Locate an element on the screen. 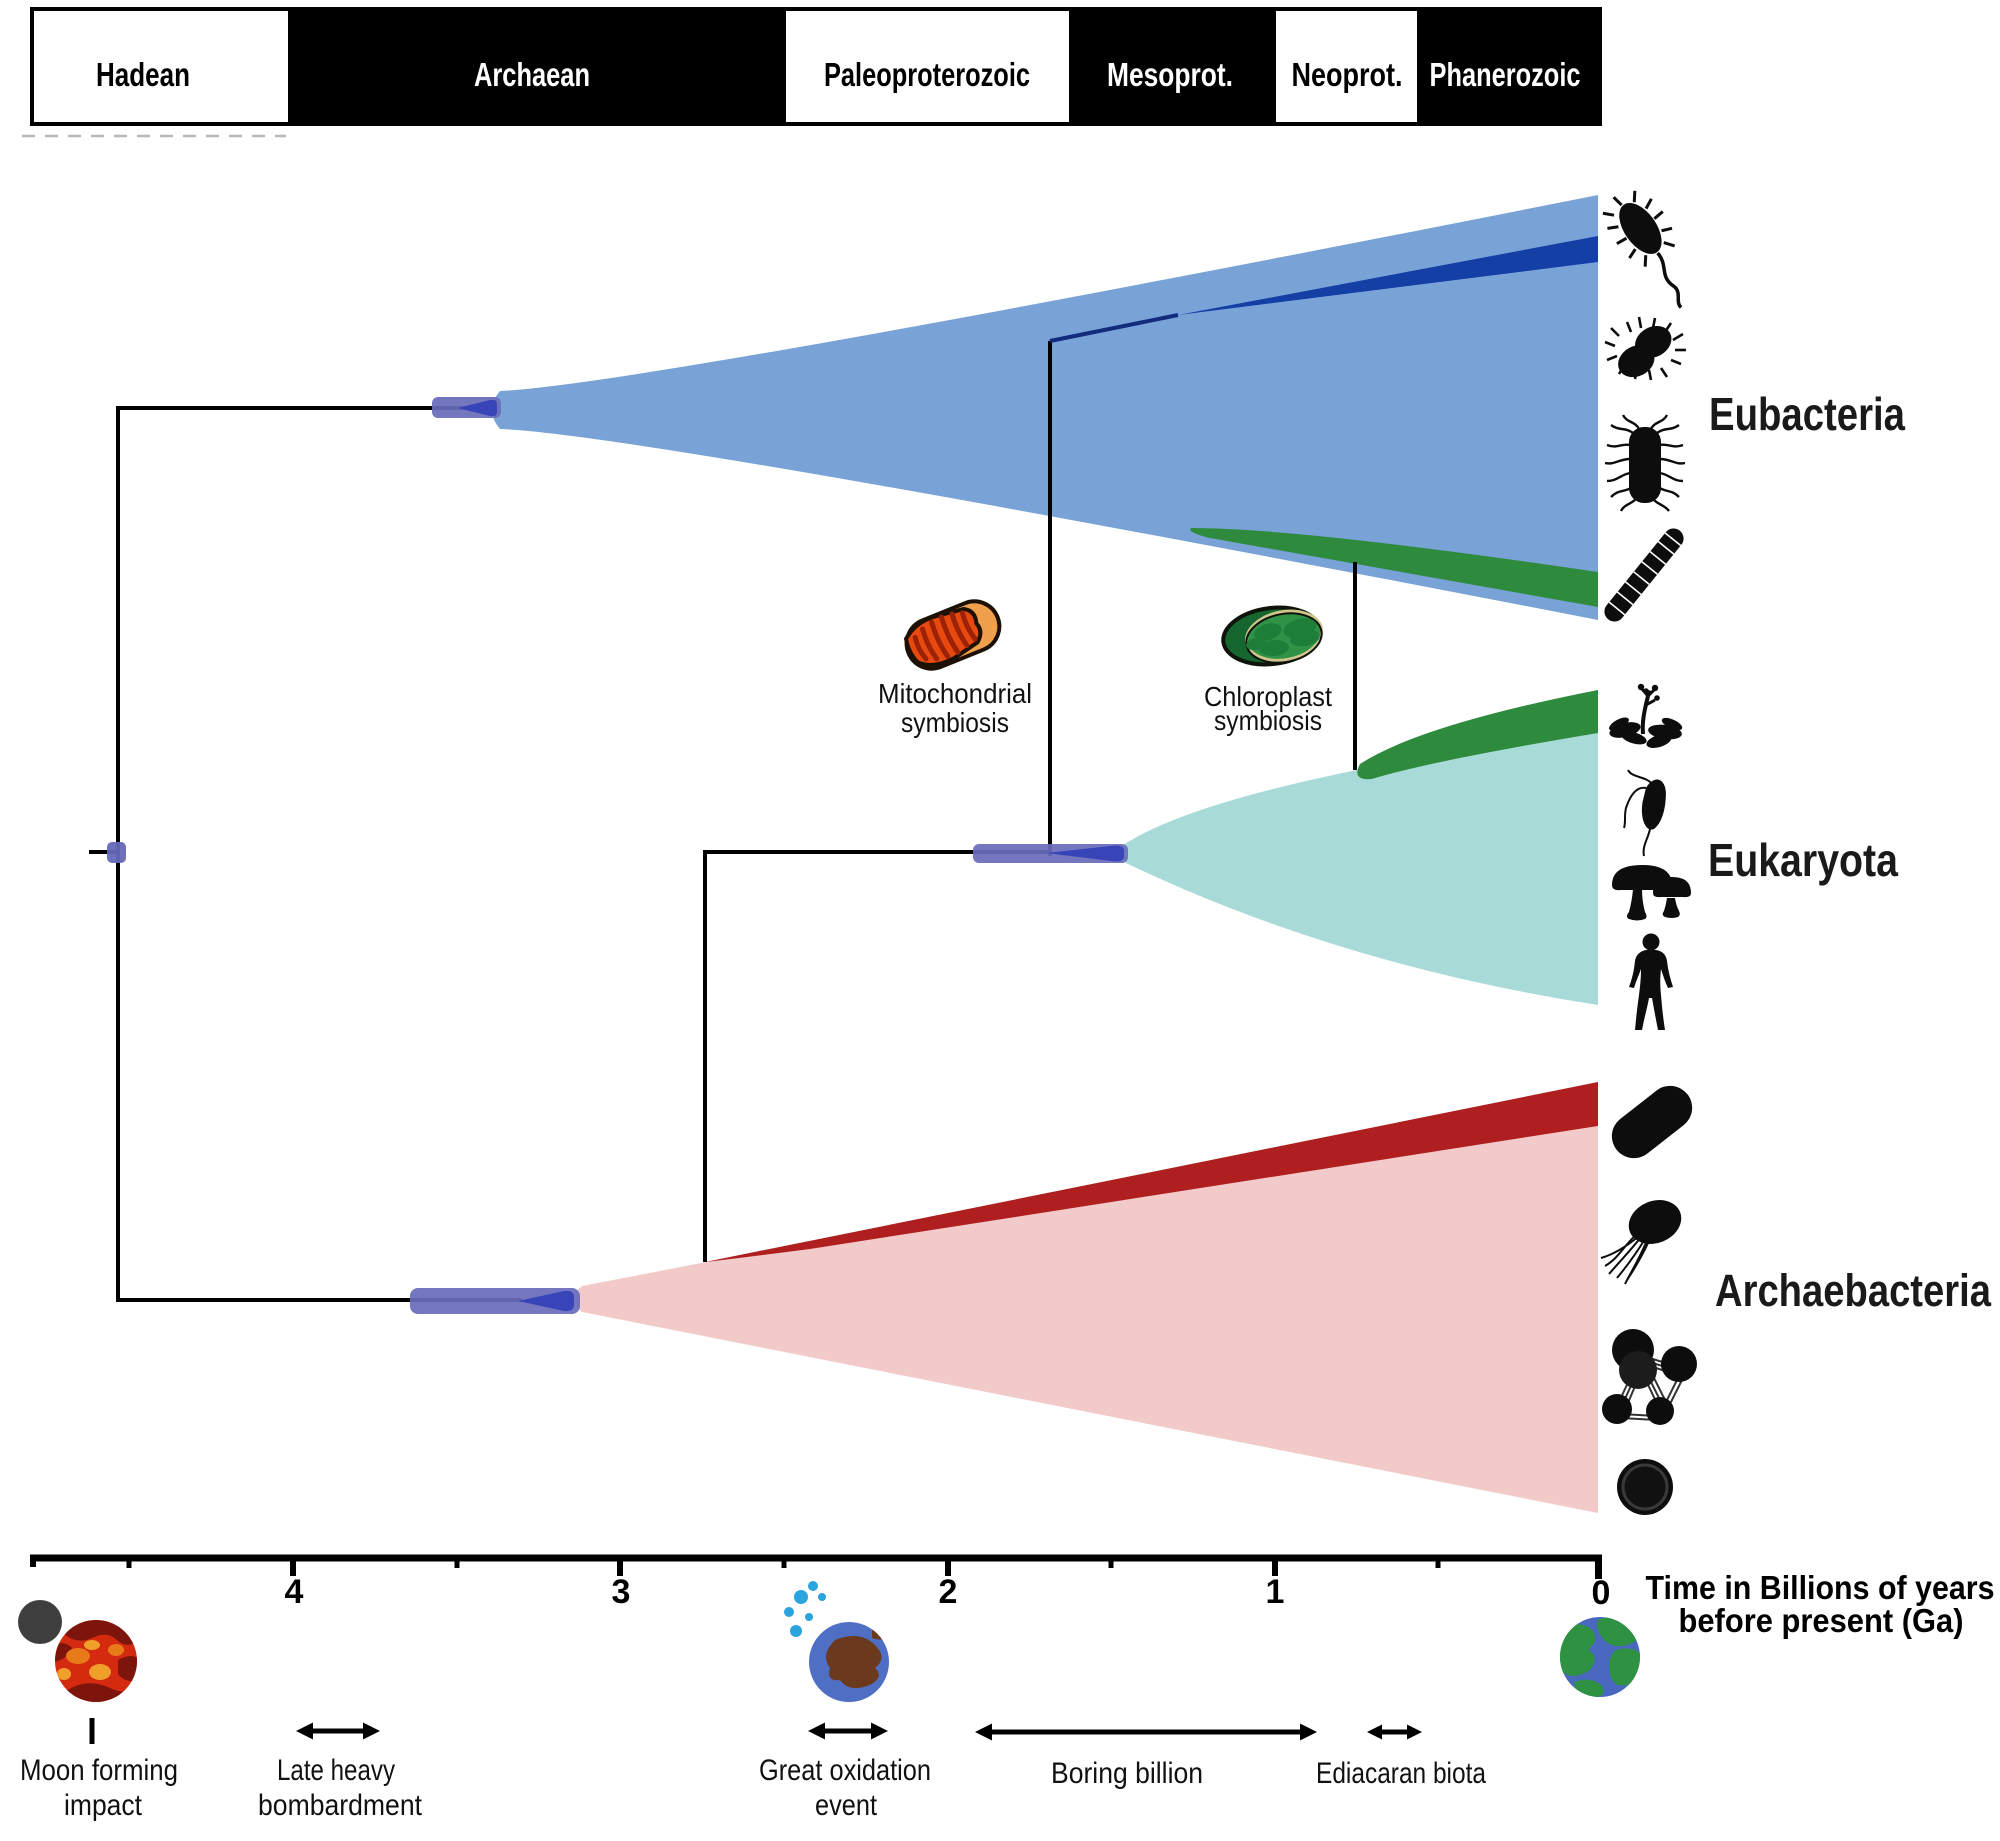  svg-text: Ediacaran biota is located at coordinates (1401, 1773).